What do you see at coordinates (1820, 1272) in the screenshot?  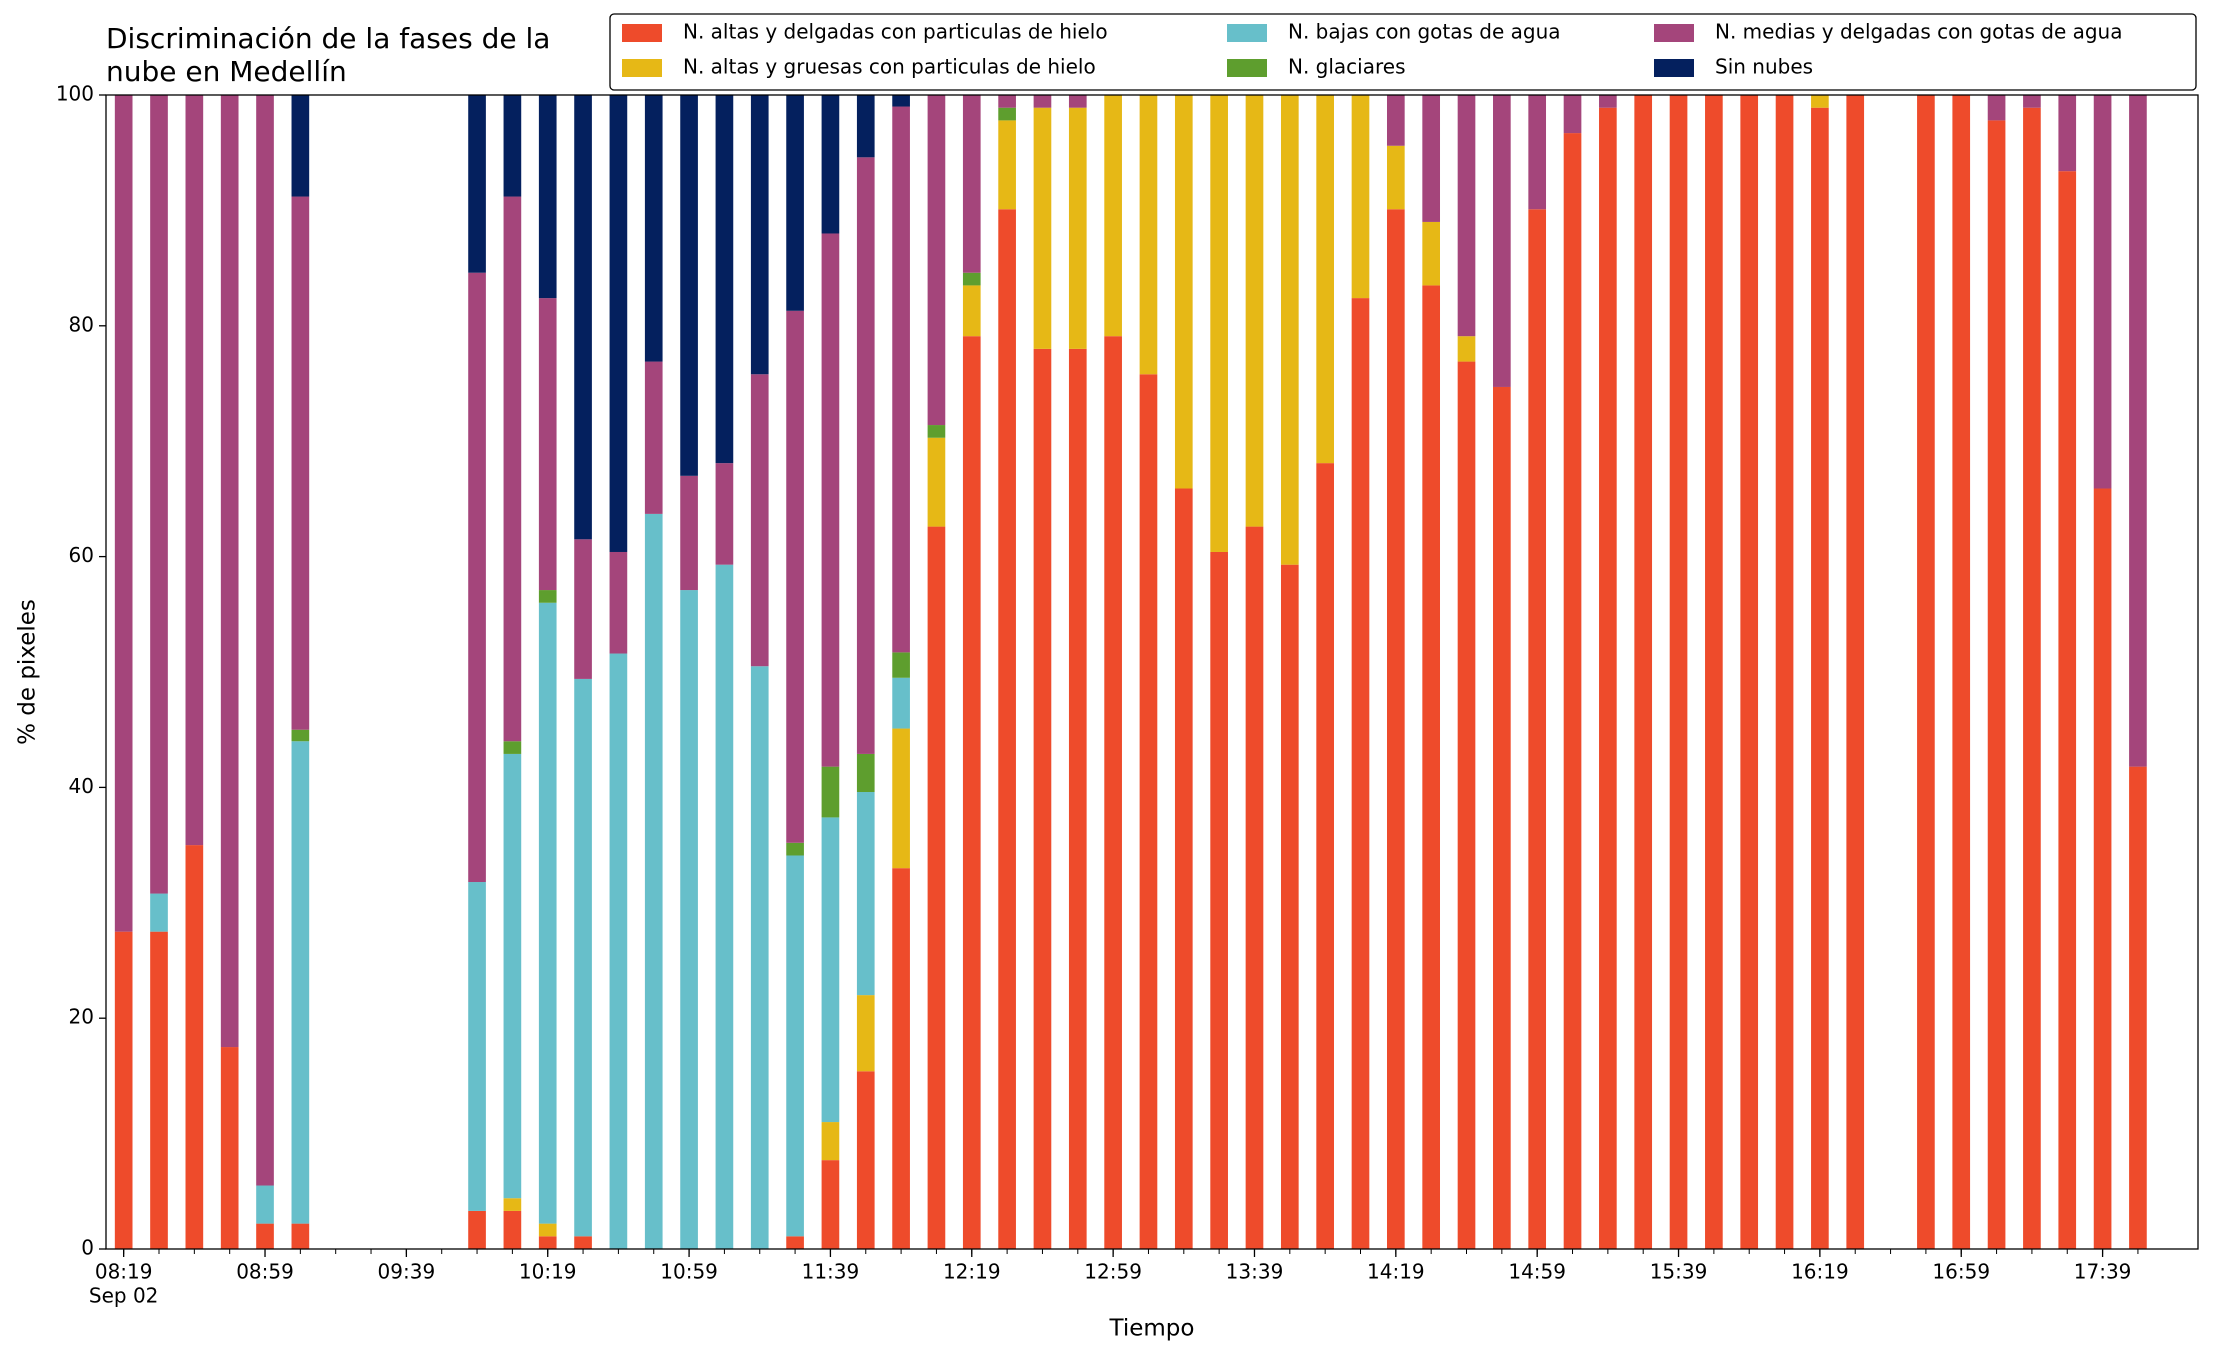 I see `x-tick-label: 16:19` at bounding box center [1820, 1272].